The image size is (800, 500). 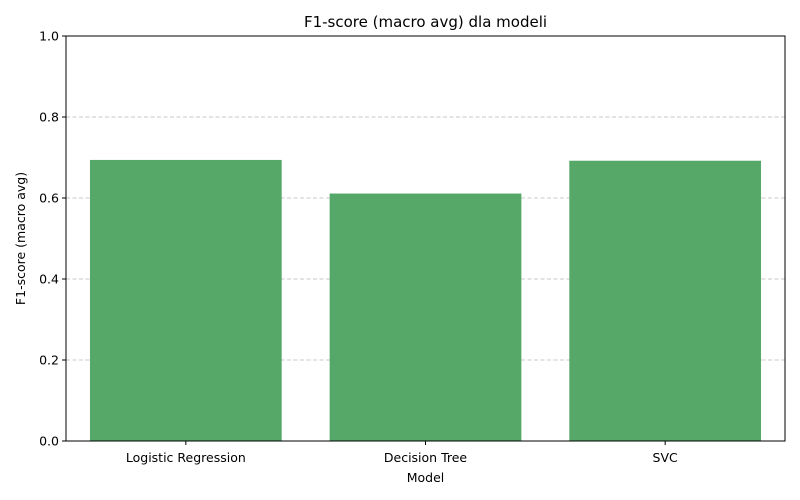 What do you see at coordinates (665, 457) in the screenshot?
I see `x-tick-label: SVC` at bounding box center [665, 457].